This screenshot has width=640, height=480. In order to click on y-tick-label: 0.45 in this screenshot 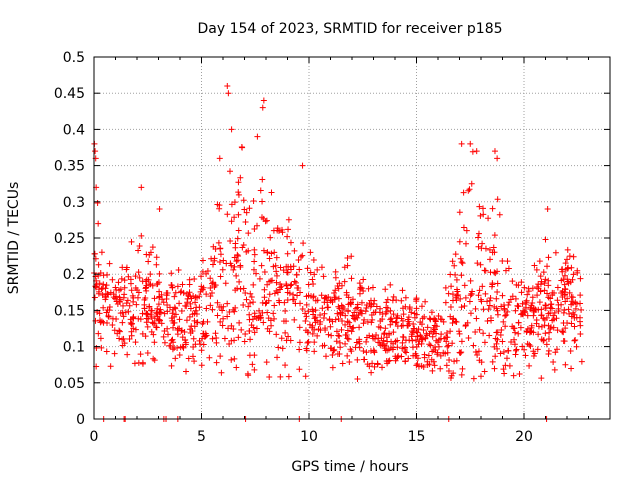, I will do `click(69, 94)`.